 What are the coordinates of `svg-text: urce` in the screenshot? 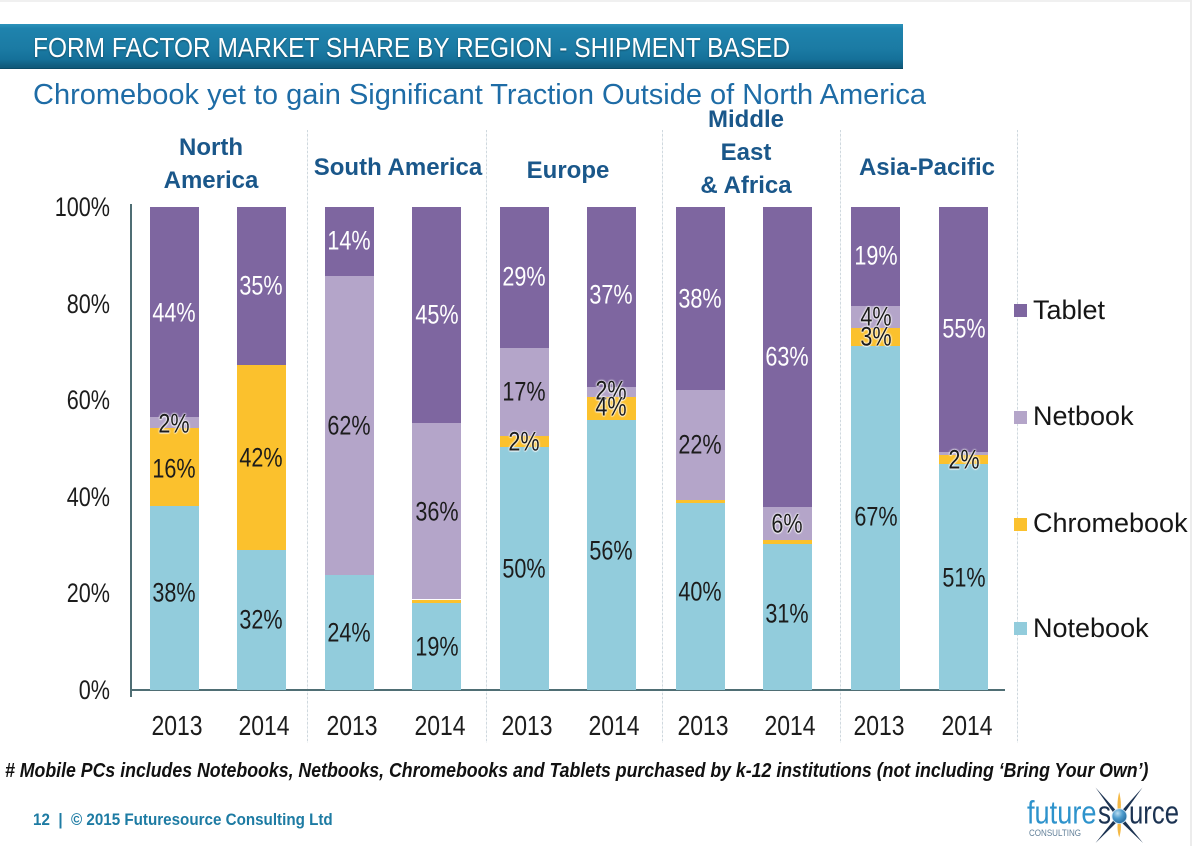 It's located at (1154, 813).